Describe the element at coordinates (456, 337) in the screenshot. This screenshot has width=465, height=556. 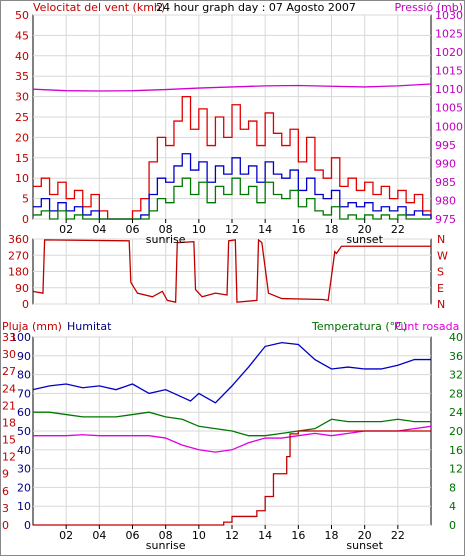
I see `temperature-tick-label: 40` at that location.